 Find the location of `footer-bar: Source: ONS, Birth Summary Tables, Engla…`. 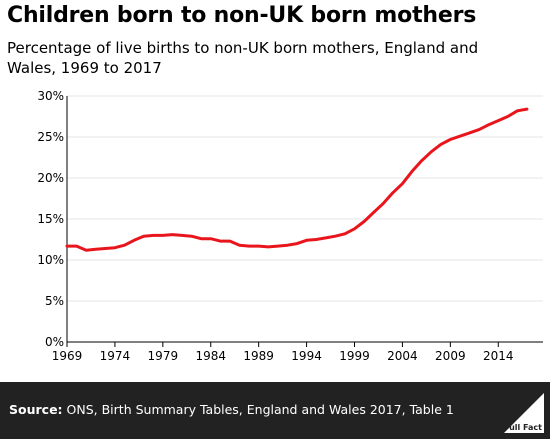

footer-bar: Source: ONS, Birth Summary Tables, Engla… is located at coordinates (275, 410).